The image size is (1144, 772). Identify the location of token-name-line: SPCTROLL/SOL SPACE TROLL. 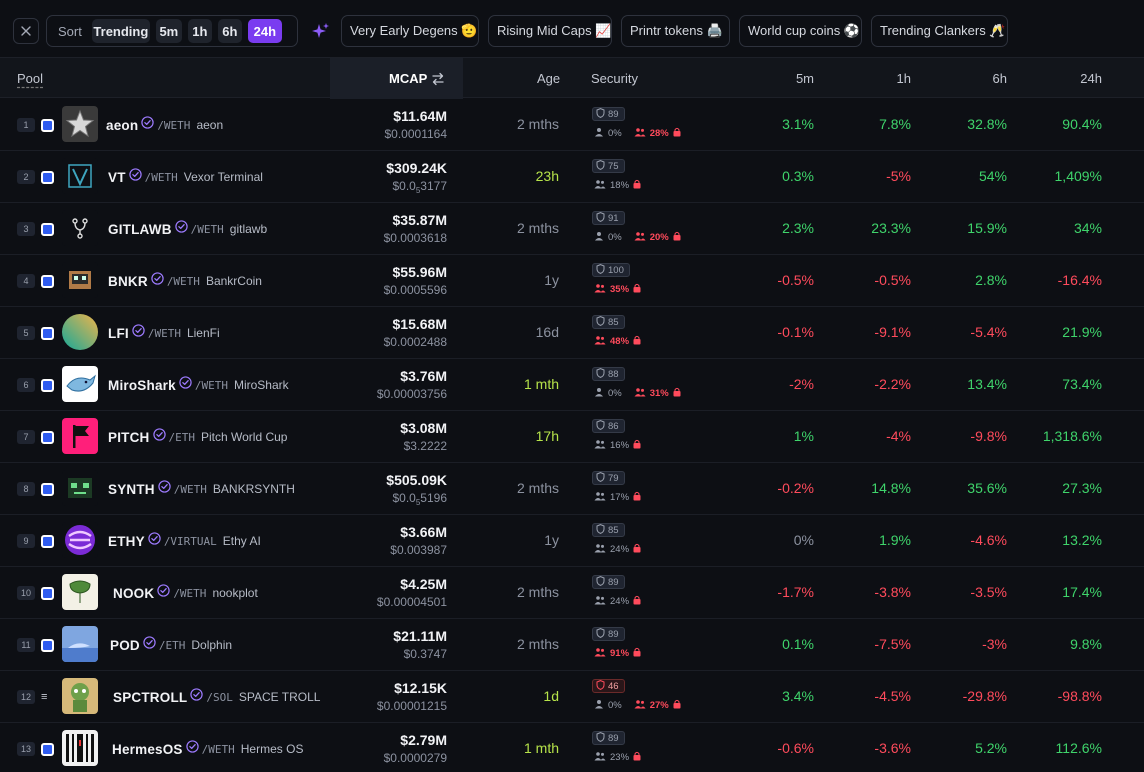
(216, 697).